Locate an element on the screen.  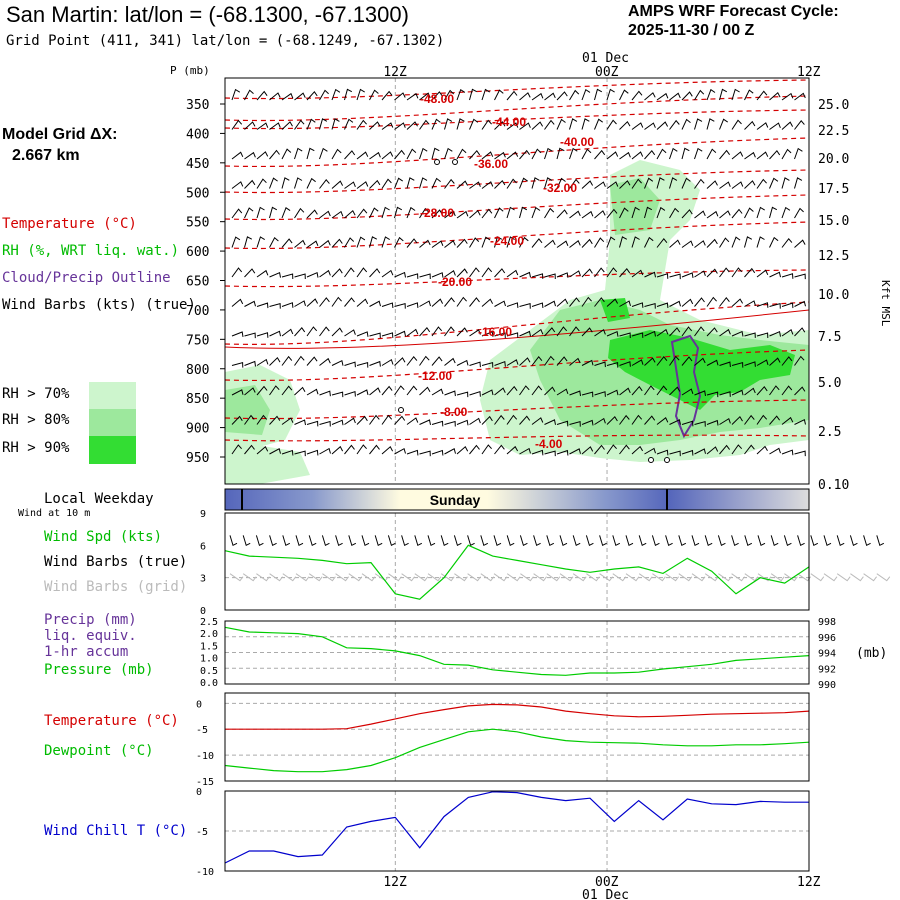
ws-panel-frame is located at coordinates (517, 561).